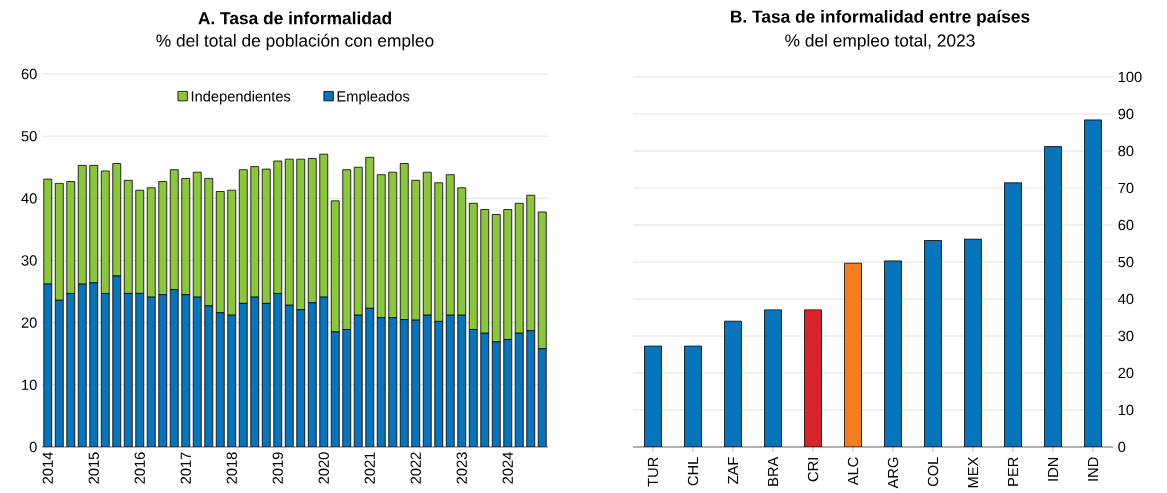 Image resolution: width=1167 pixels, height=493 pixels. What do you see at coordinates (1126, 114) in the screenshot?
I see `y-tick-label: 90` at bounding box center [1126, 114].